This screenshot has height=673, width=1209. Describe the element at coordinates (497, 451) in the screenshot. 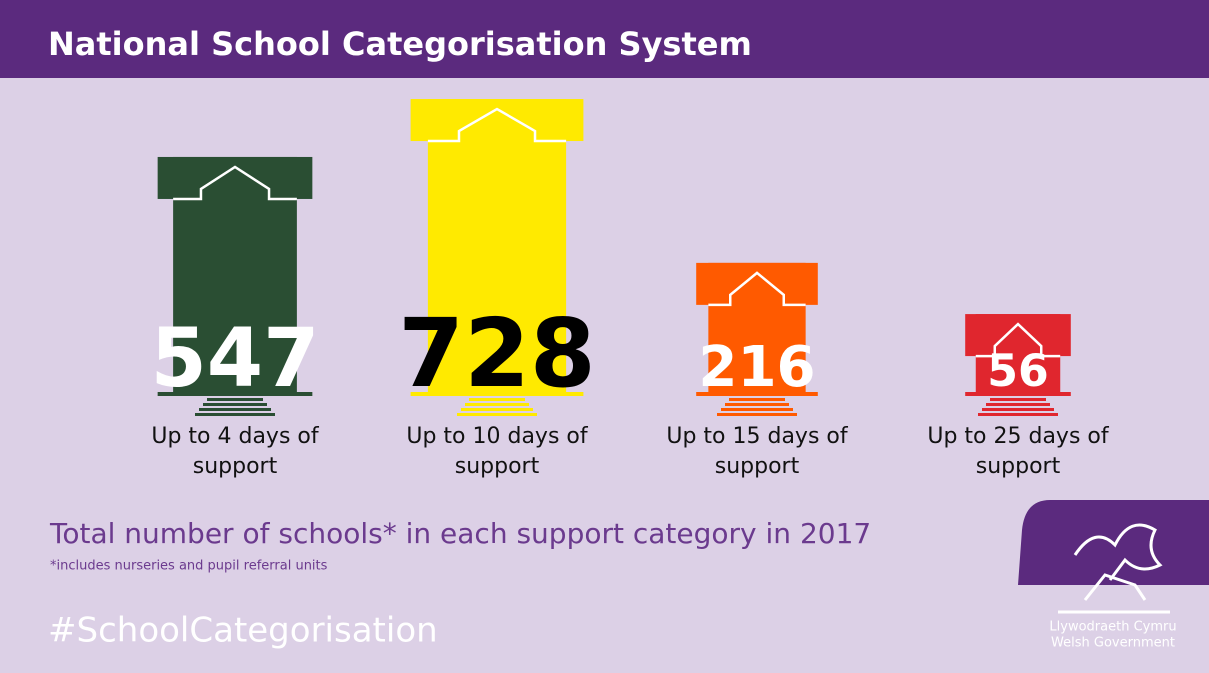

I see `category-label: Up to 10 days of support` at that location.